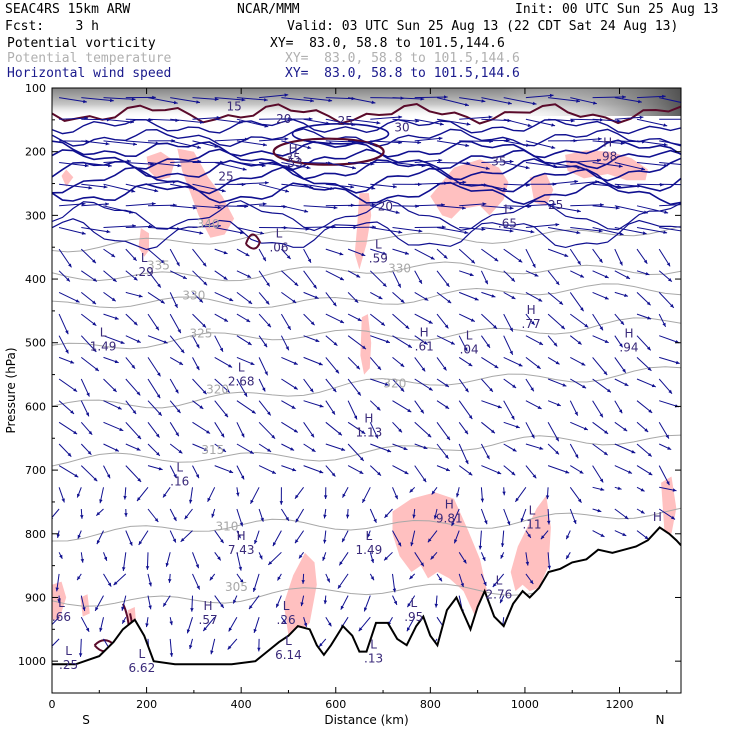  Describe the element at coordinates (252, 241) in the screenshot. I see `pv-contour` at that location.